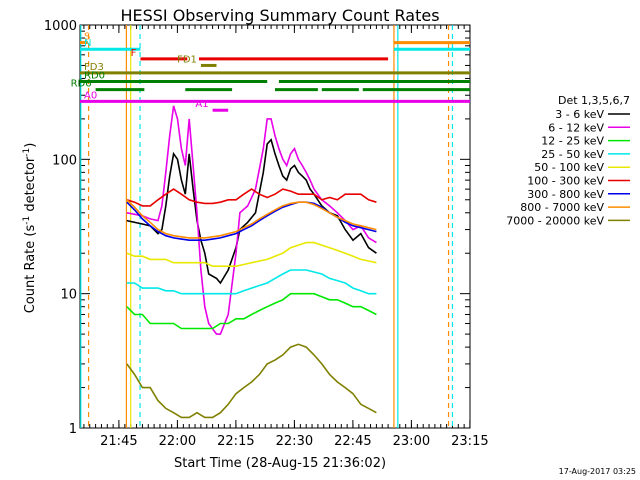 The height and width of the screenshot is (480, 640). I want to click on legend-label: 6 - 12 keV, so click(576, 127).